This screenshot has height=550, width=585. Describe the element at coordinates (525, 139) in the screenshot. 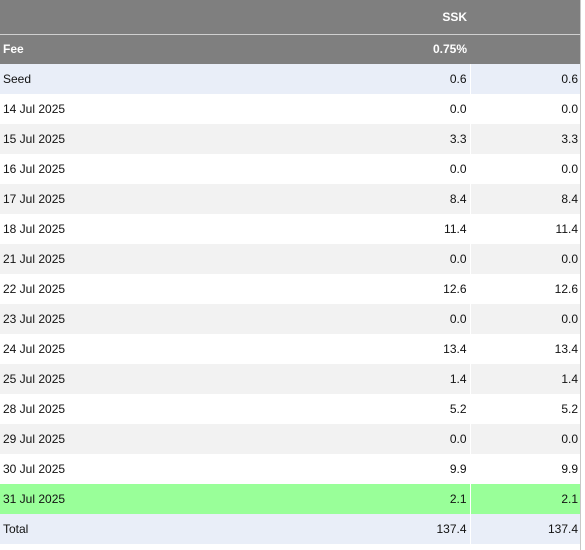

I see `row-value-2: 3.3` at that location.